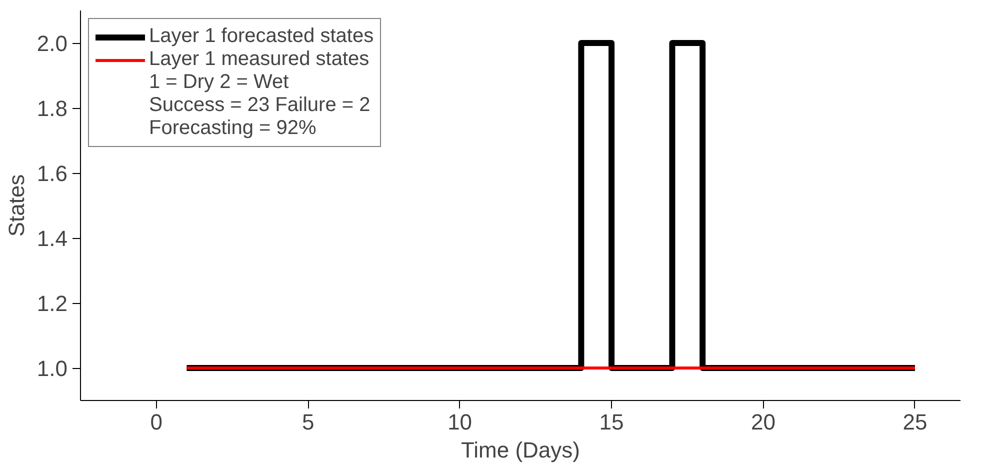 The image size is (998, 471). I want to click on x-axis-title: Time (Days), so click(520, 450).